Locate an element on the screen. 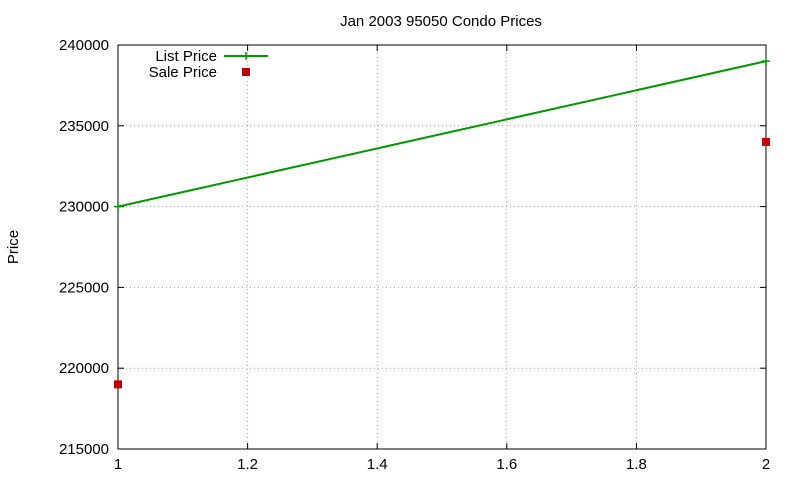 This screenshot has width=800, height=480. y-tick-label: 230000 is located at coordinates (84, 207).